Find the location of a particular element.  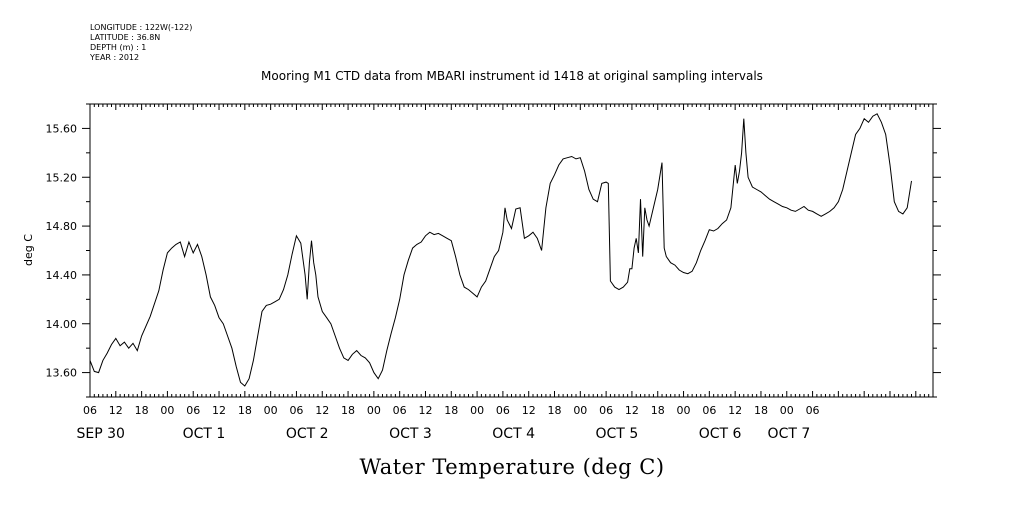

x-axis-label: Water Temperature (deg C) is located at coordinates (511, 467).